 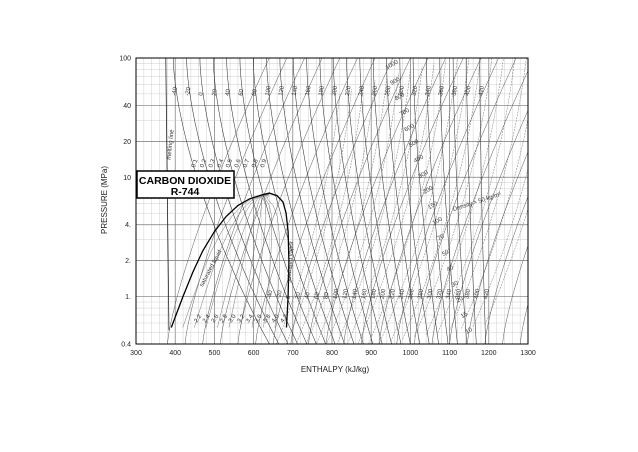 What do you see at coordinates (293, 353) in the screenshot?
I see `x-tick-label: 700` at bounding box center [293, 353].